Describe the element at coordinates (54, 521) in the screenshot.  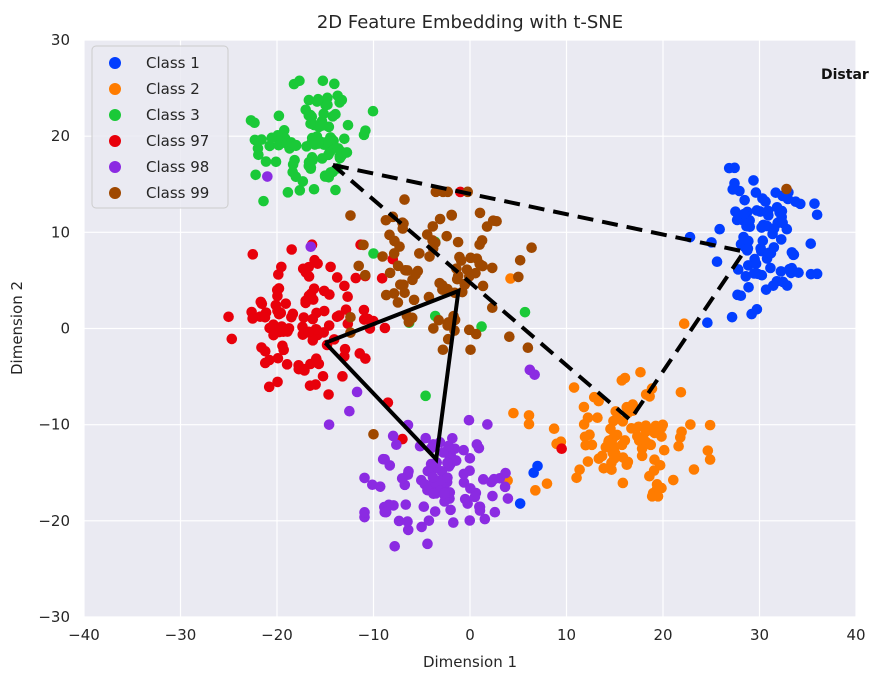
I see `y-tick-label: −20` at that location.